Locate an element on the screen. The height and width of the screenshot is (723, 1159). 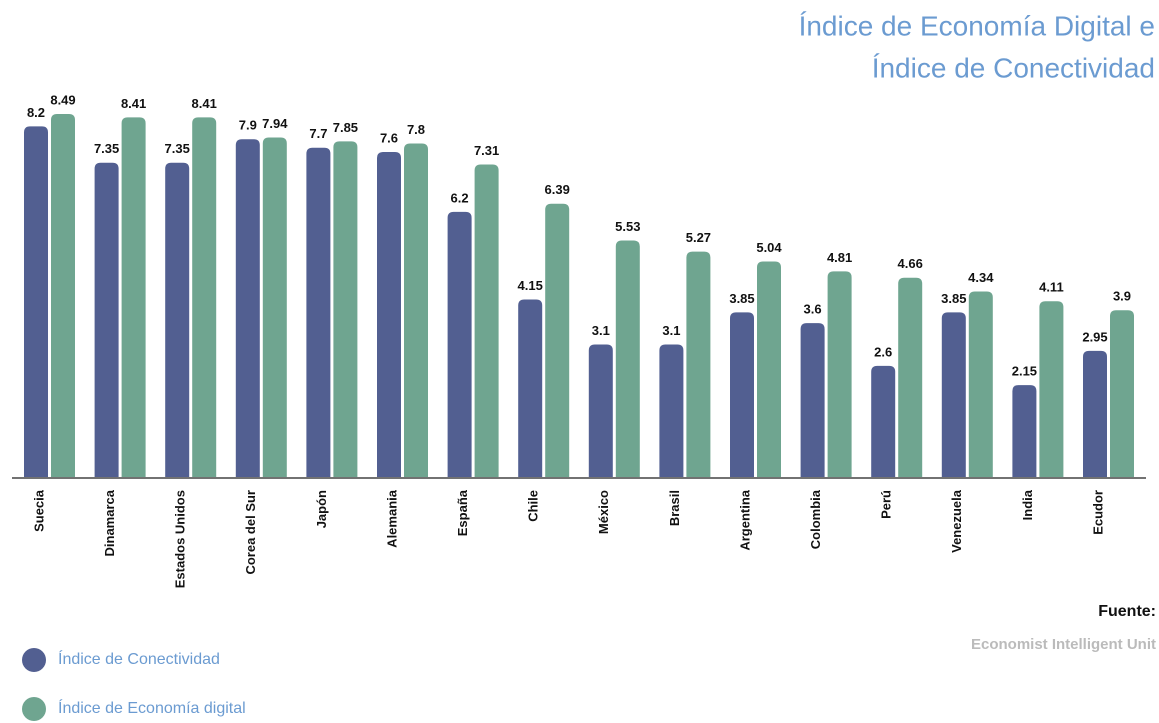
value-label: 5.27 is located at coordinates (698, 237).